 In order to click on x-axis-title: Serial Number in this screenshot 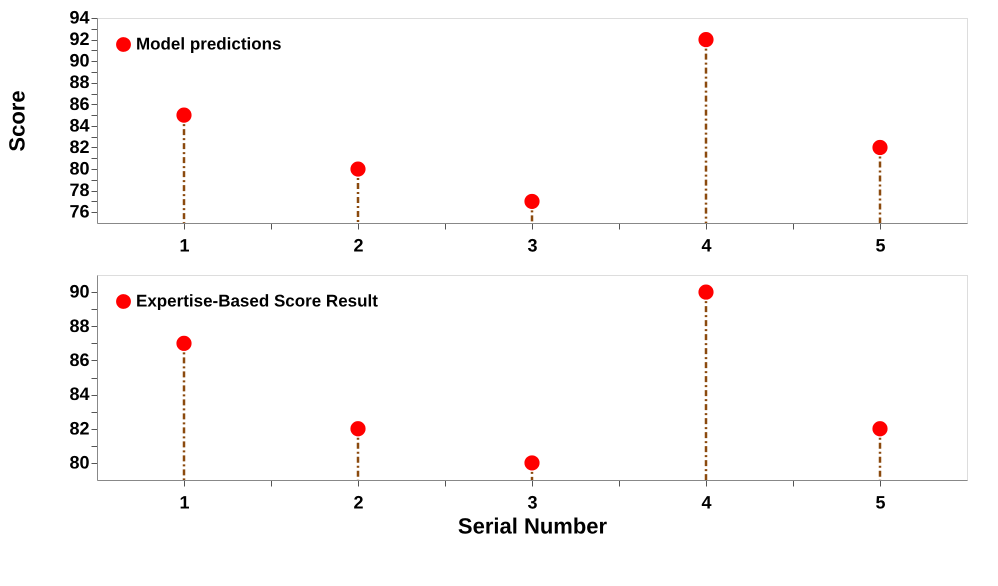, I will do `click(533, 526)`.